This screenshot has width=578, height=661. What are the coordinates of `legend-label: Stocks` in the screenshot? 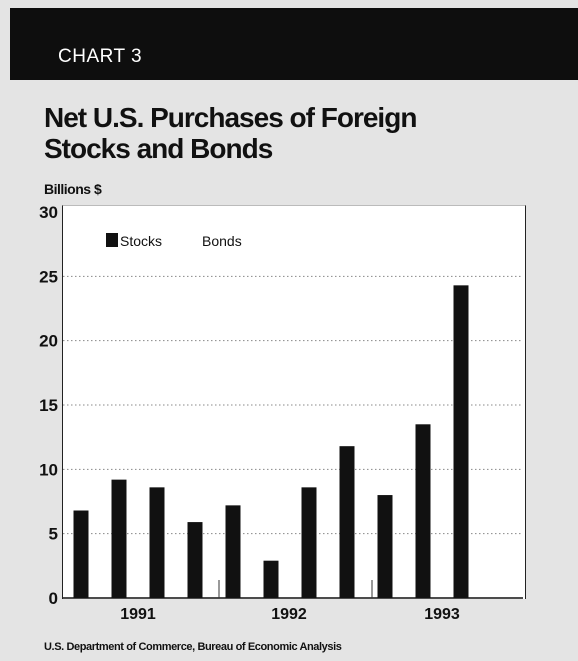 It's located at (141, 241).